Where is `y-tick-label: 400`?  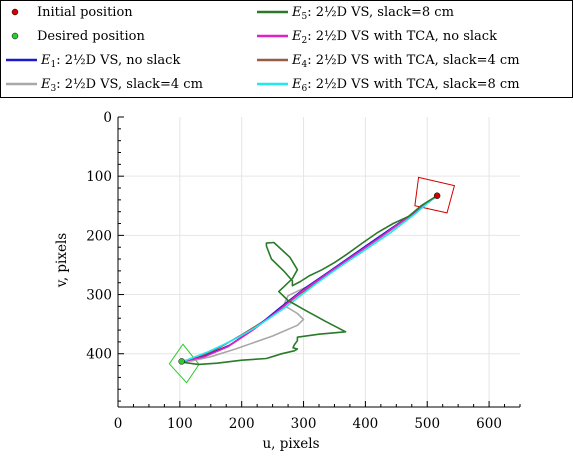
y-tick-label: 400 is located at coordinates (99, 355).